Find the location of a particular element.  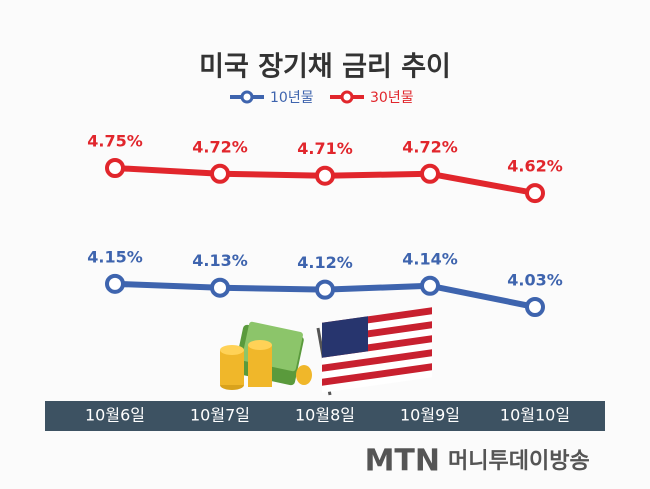

x-tick-label: 10월9일 is located at coordinates (430, 415).